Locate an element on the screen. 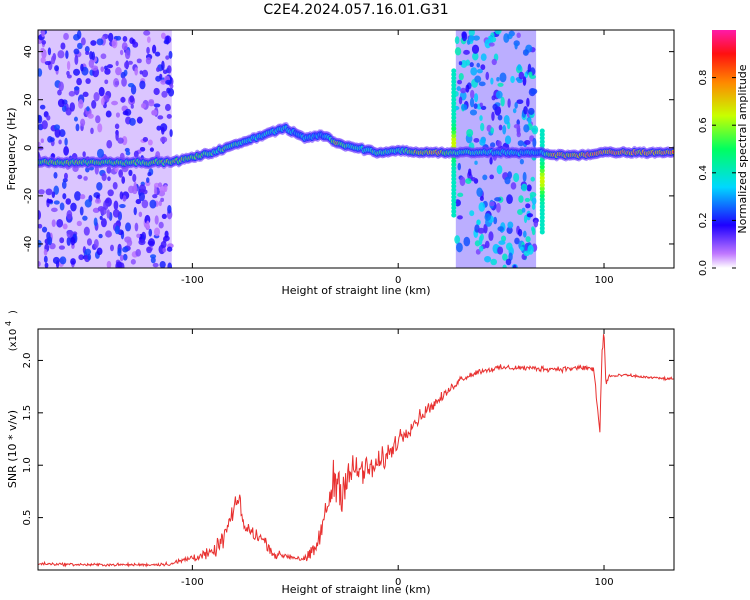  snr-multiplier-close: ) is located at coordinates (13, 312).